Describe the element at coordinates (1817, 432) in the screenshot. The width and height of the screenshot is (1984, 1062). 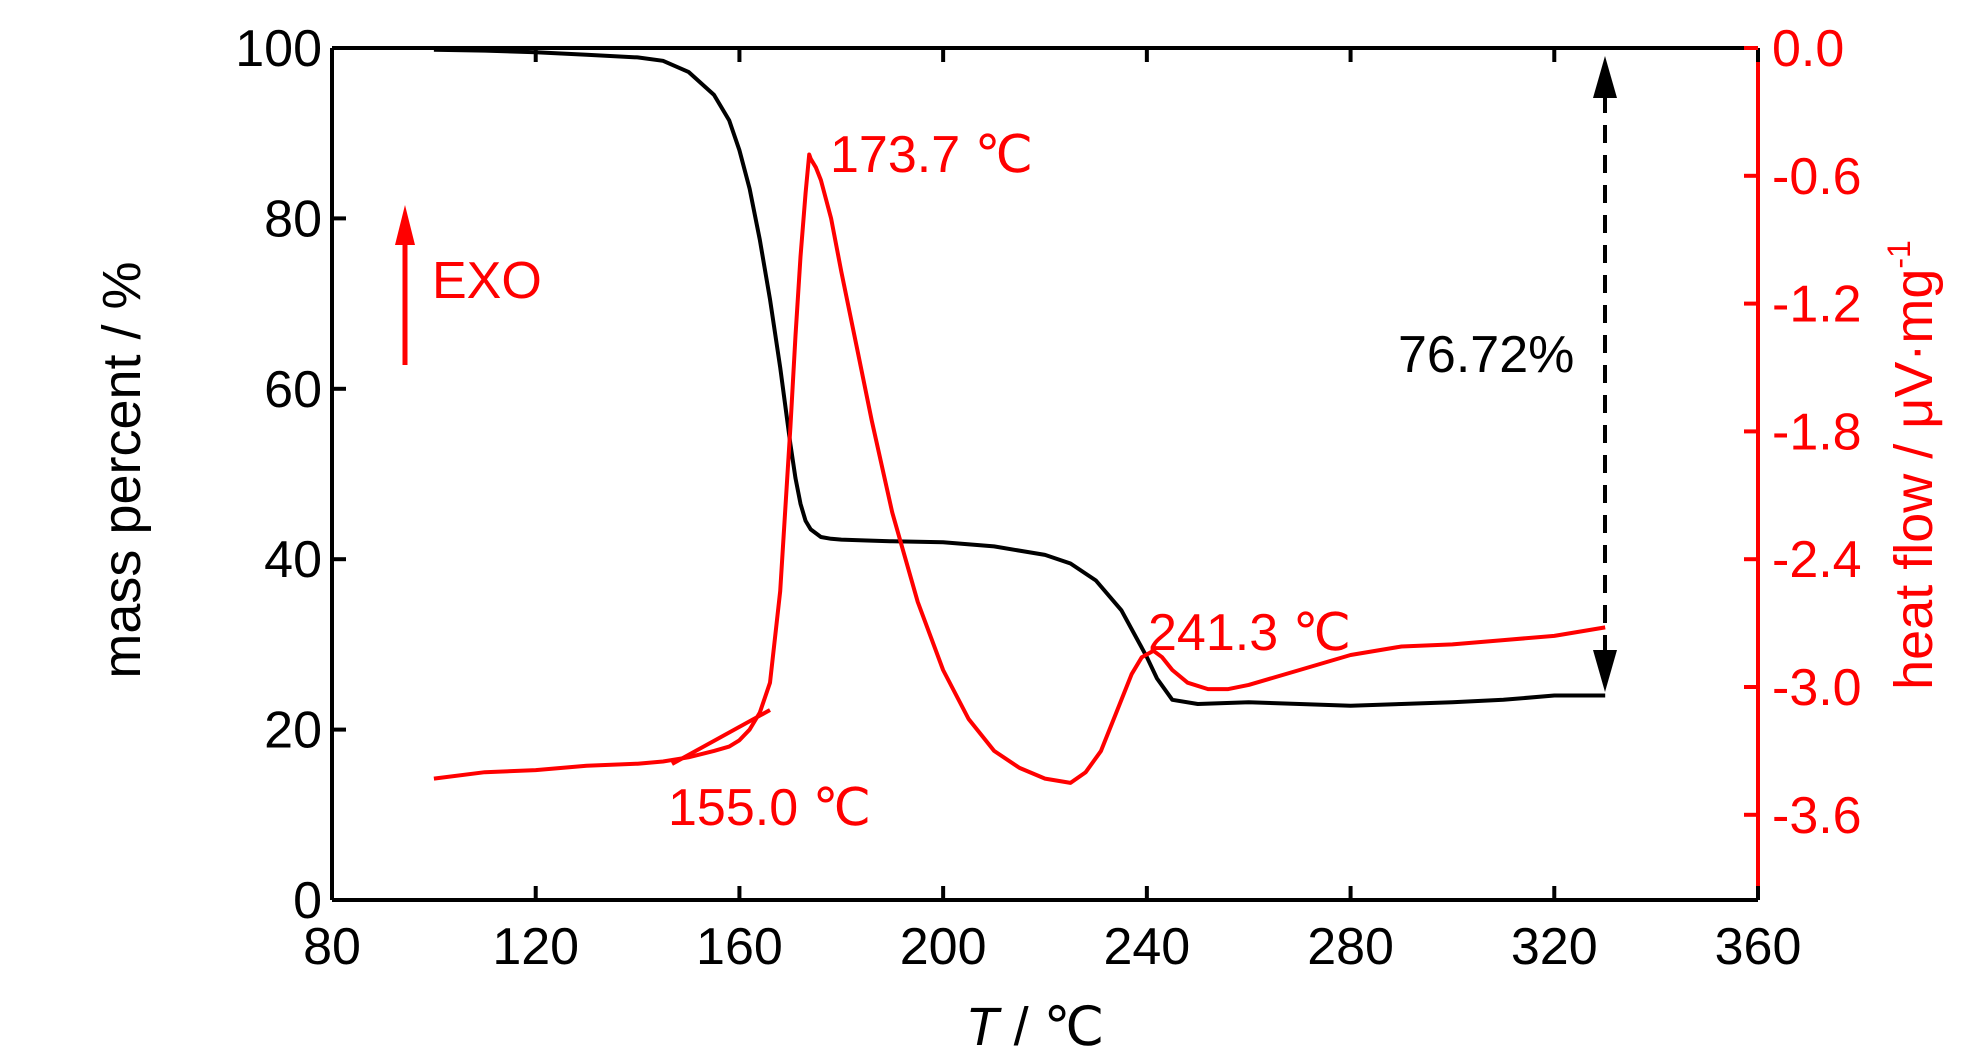
I see `y-right-tick-label: -1.8` at that location.